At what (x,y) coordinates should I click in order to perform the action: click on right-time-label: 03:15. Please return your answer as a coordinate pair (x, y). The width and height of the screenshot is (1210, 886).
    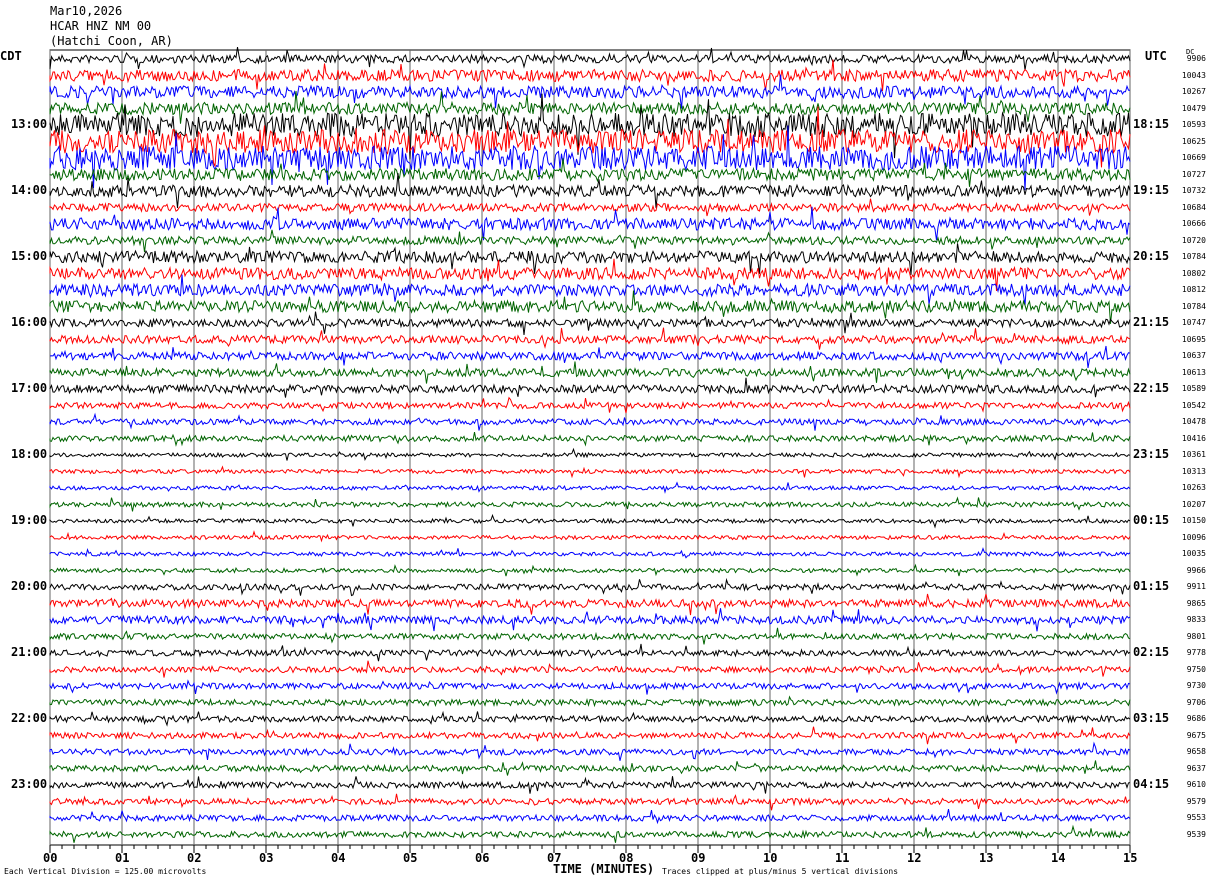
    Looking at the image, I should click on (1151, 718).